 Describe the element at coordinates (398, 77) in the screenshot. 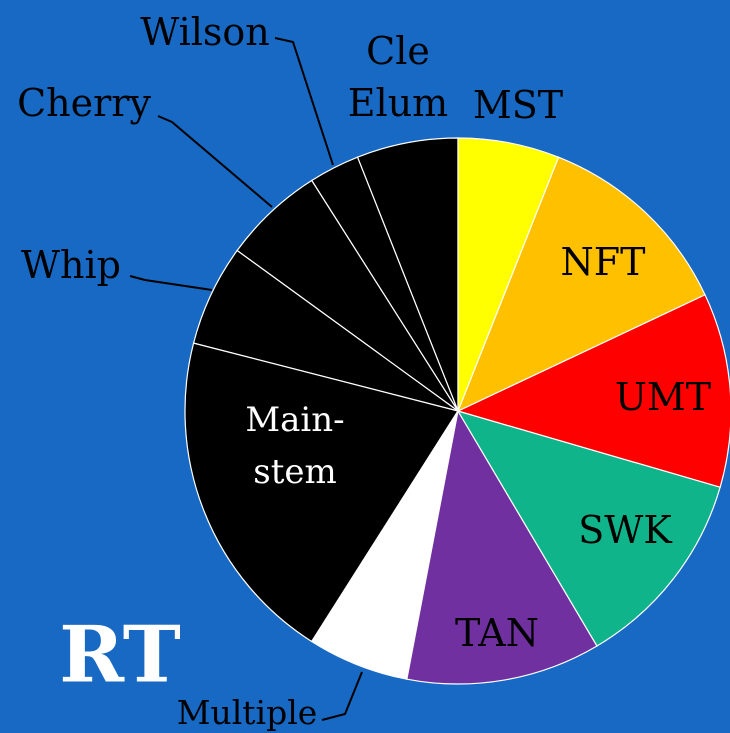

I see `slice-label: Cle Elum` at that location.